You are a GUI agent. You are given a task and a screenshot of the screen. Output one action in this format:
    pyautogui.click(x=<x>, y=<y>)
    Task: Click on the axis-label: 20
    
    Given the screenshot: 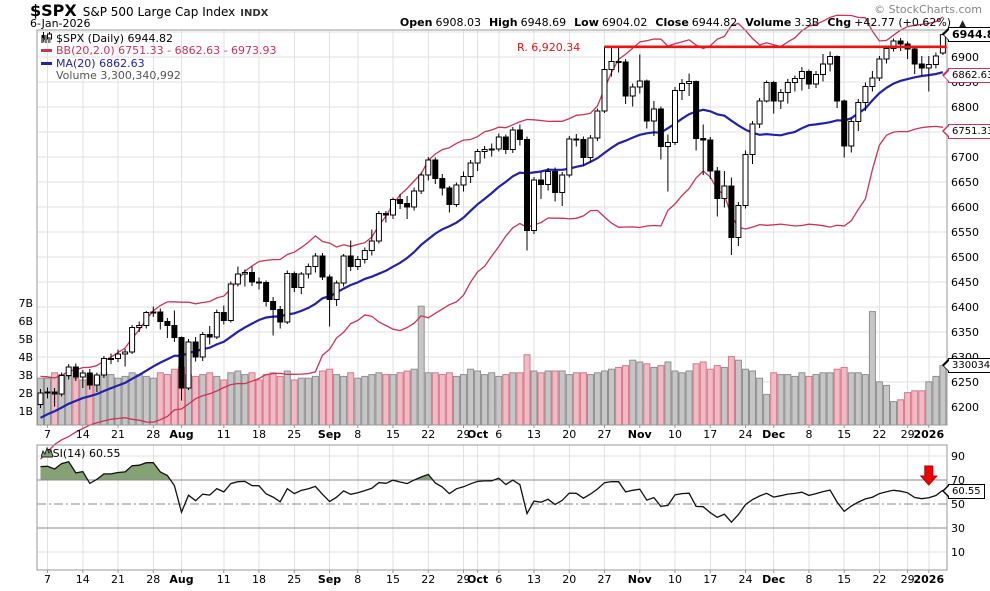 What is the action you would take?
    pyautogui.click(x=569, y=579)
    